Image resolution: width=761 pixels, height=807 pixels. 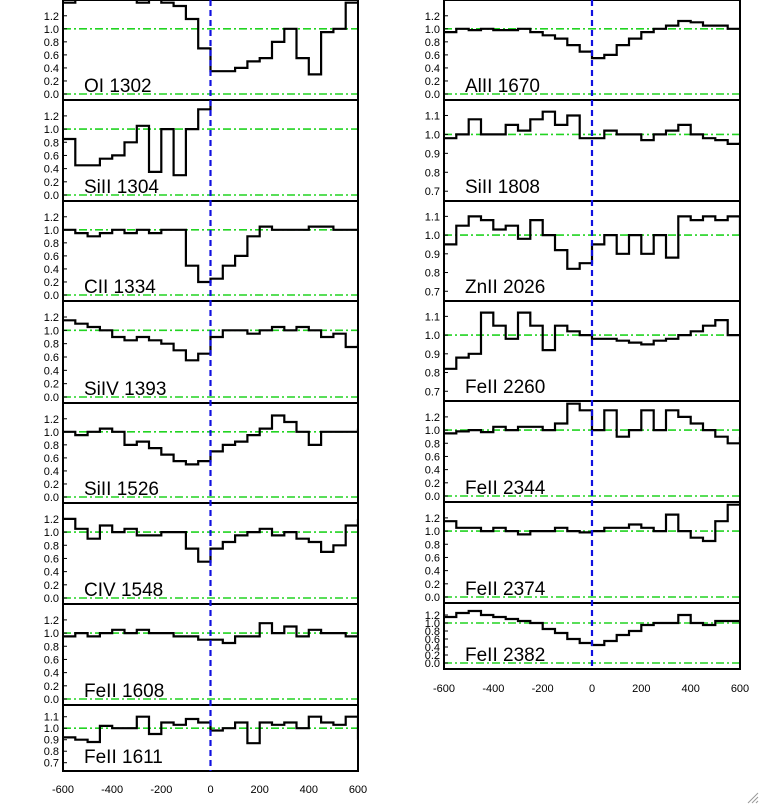 What do you see at coordinates (309, 790) in the screenshot?
I see `x-tick-label: 400` at bounding box center [309, 790].